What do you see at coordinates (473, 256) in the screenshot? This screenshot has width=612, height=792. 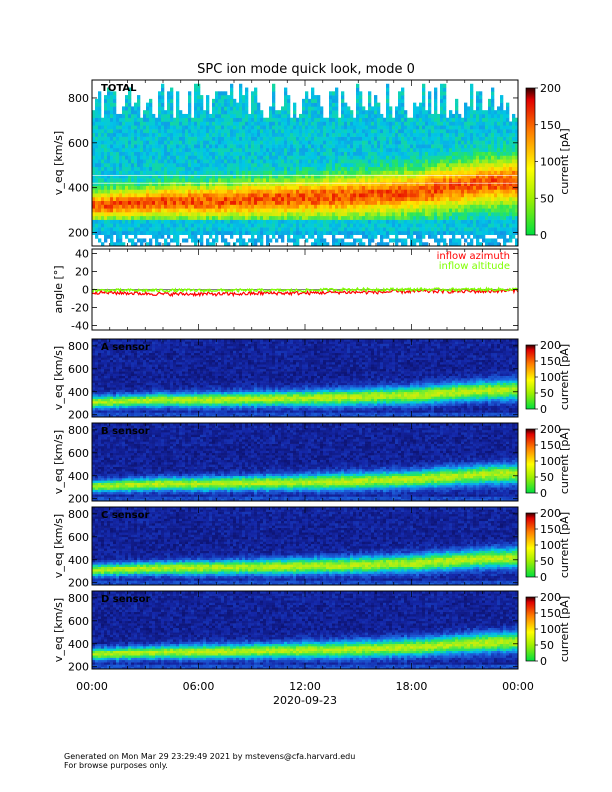 I see `legend-entry: inflow azimuth` at bounding box center [473, 256].